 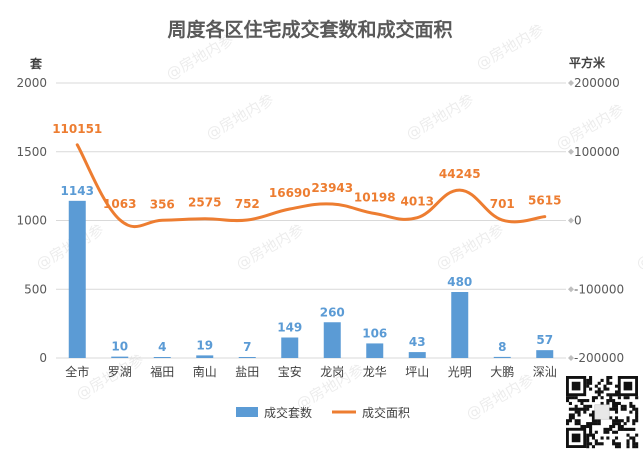 I want to click on bar-data-label: 106, so click(x=374, y=333).